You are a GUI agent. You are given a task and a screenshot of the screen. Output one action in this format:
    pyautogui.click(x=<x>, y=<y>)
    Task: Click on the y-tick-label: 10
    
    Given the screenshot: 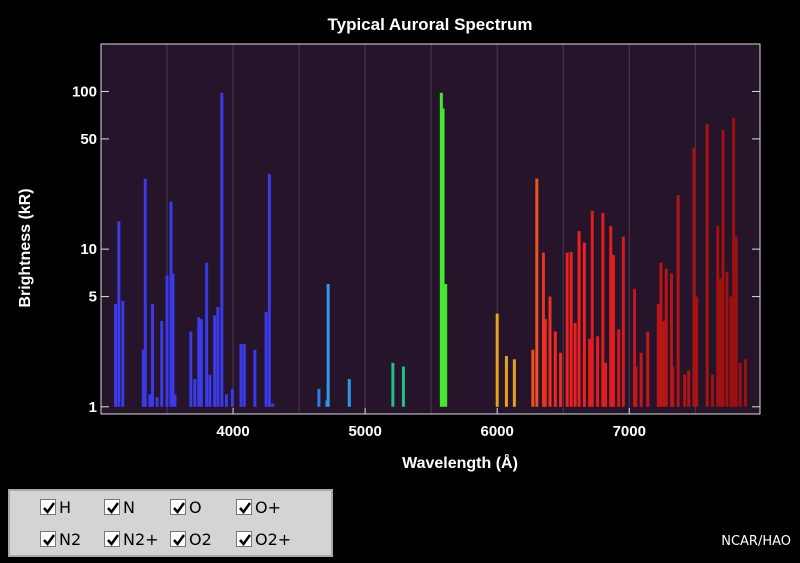 What is the action you would take?
    pyautogui.click(x=88, y=249)
    